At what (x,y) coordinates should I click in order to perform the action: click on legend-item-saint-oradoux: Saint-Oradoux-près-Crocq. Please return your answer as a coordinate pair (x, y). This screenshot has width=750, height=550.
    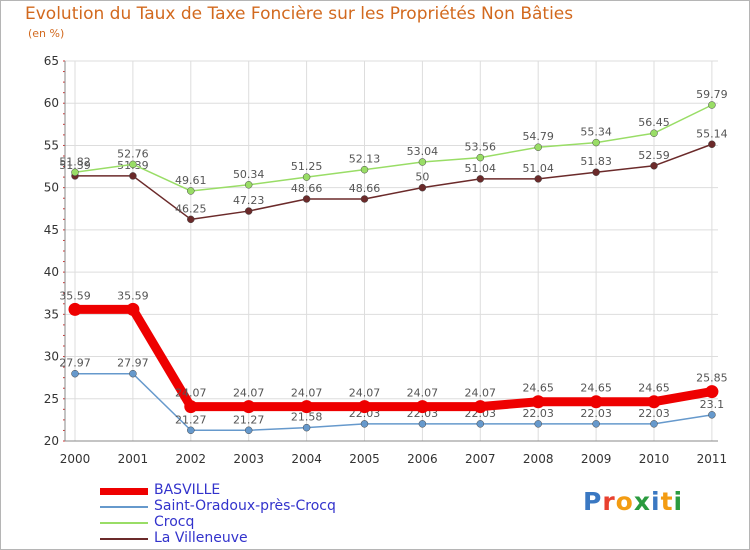
    Looking at the image, I should click on (260, 506).